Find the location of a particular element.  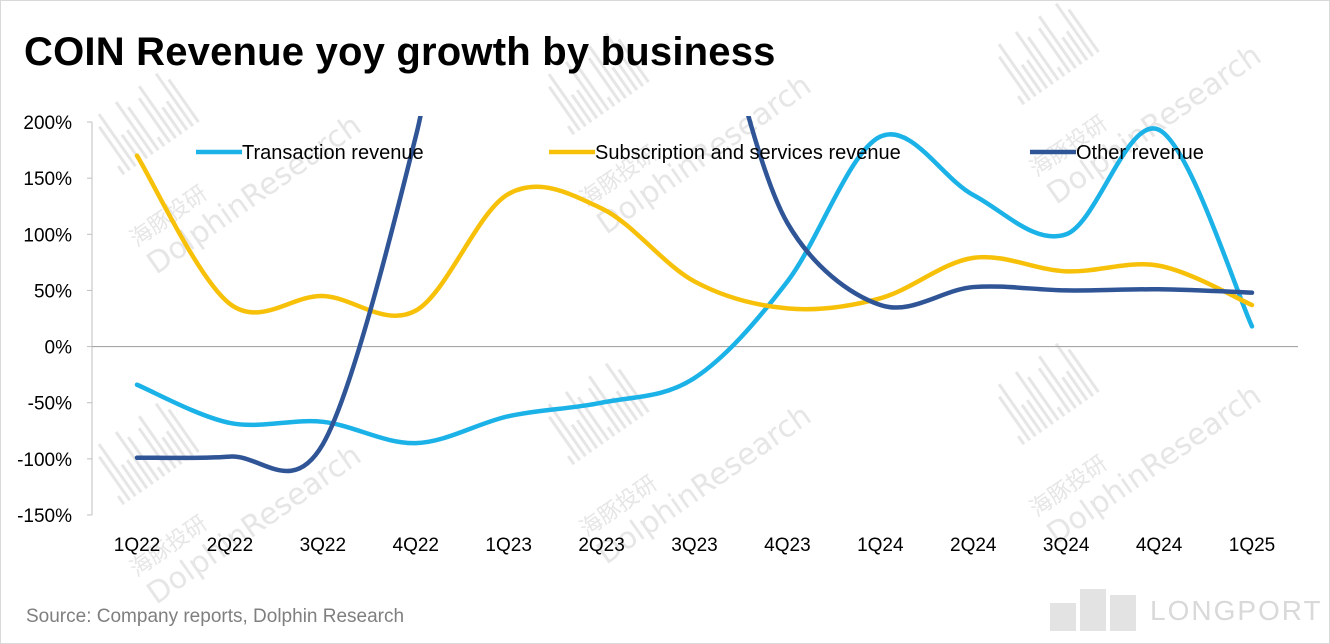

x-tick-label: 4Q23 is located at coordinates (787, 545).